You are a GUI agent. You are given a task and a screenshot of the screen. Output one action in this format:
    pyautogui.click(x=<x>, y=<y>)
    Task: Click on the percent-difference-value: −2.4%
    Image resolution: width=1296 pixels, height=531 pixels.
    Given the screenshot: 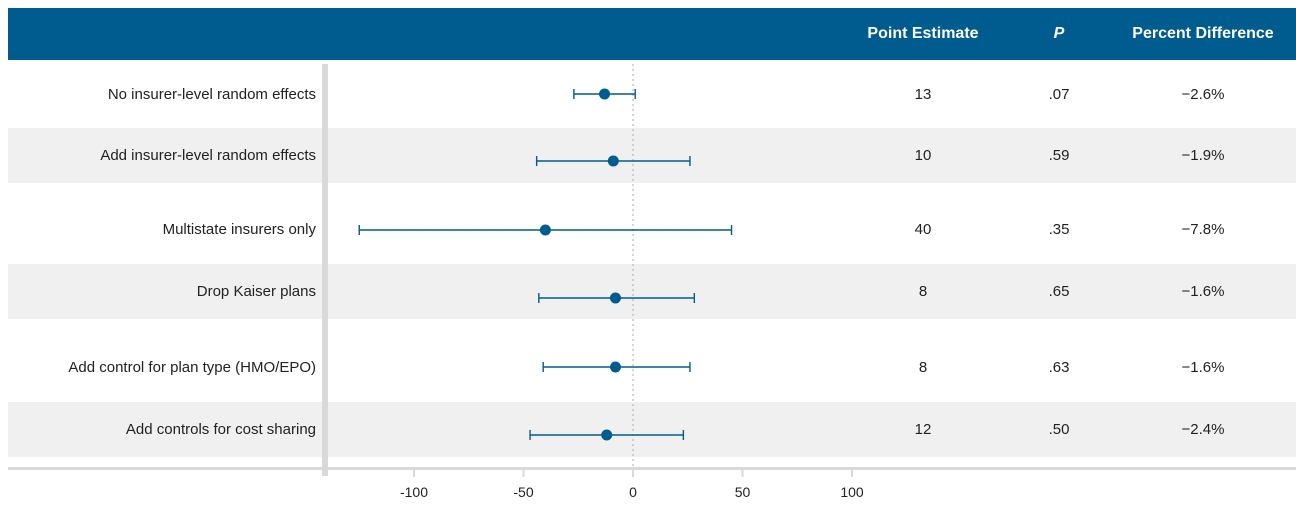 What is the action you would take?
    pyautogui.click(x=1203, y=429)
    